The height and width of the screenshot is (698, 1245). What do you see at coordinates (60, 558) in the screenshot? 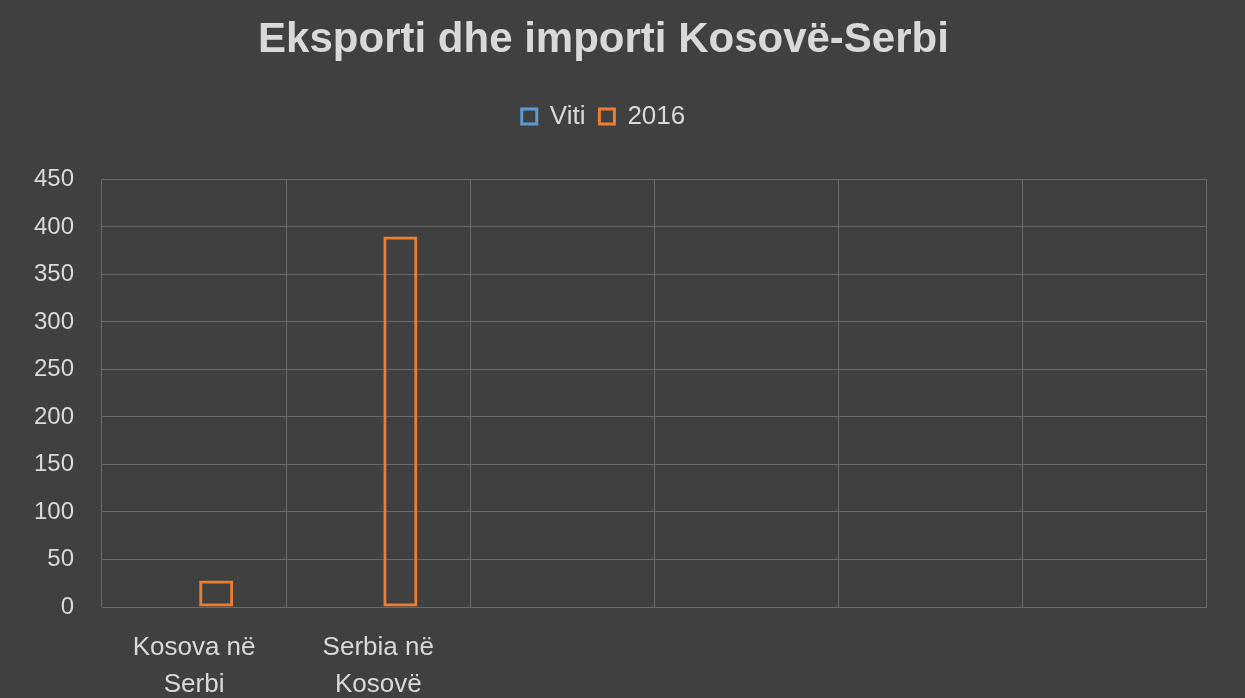
I see `y-tick-label: 50` at bounding box center [60, 558].